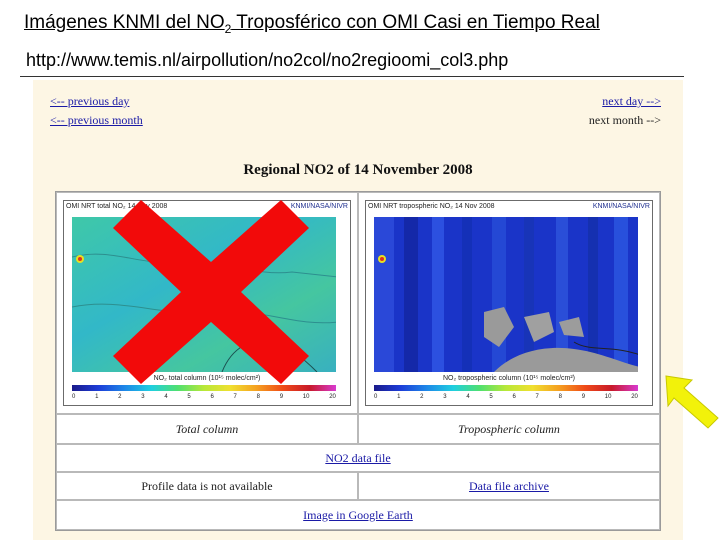 This screenshot has width=720, height=540. Describe the element at coordinates (204, 388) in the screenshot. I see `total-colorbar` at that location.